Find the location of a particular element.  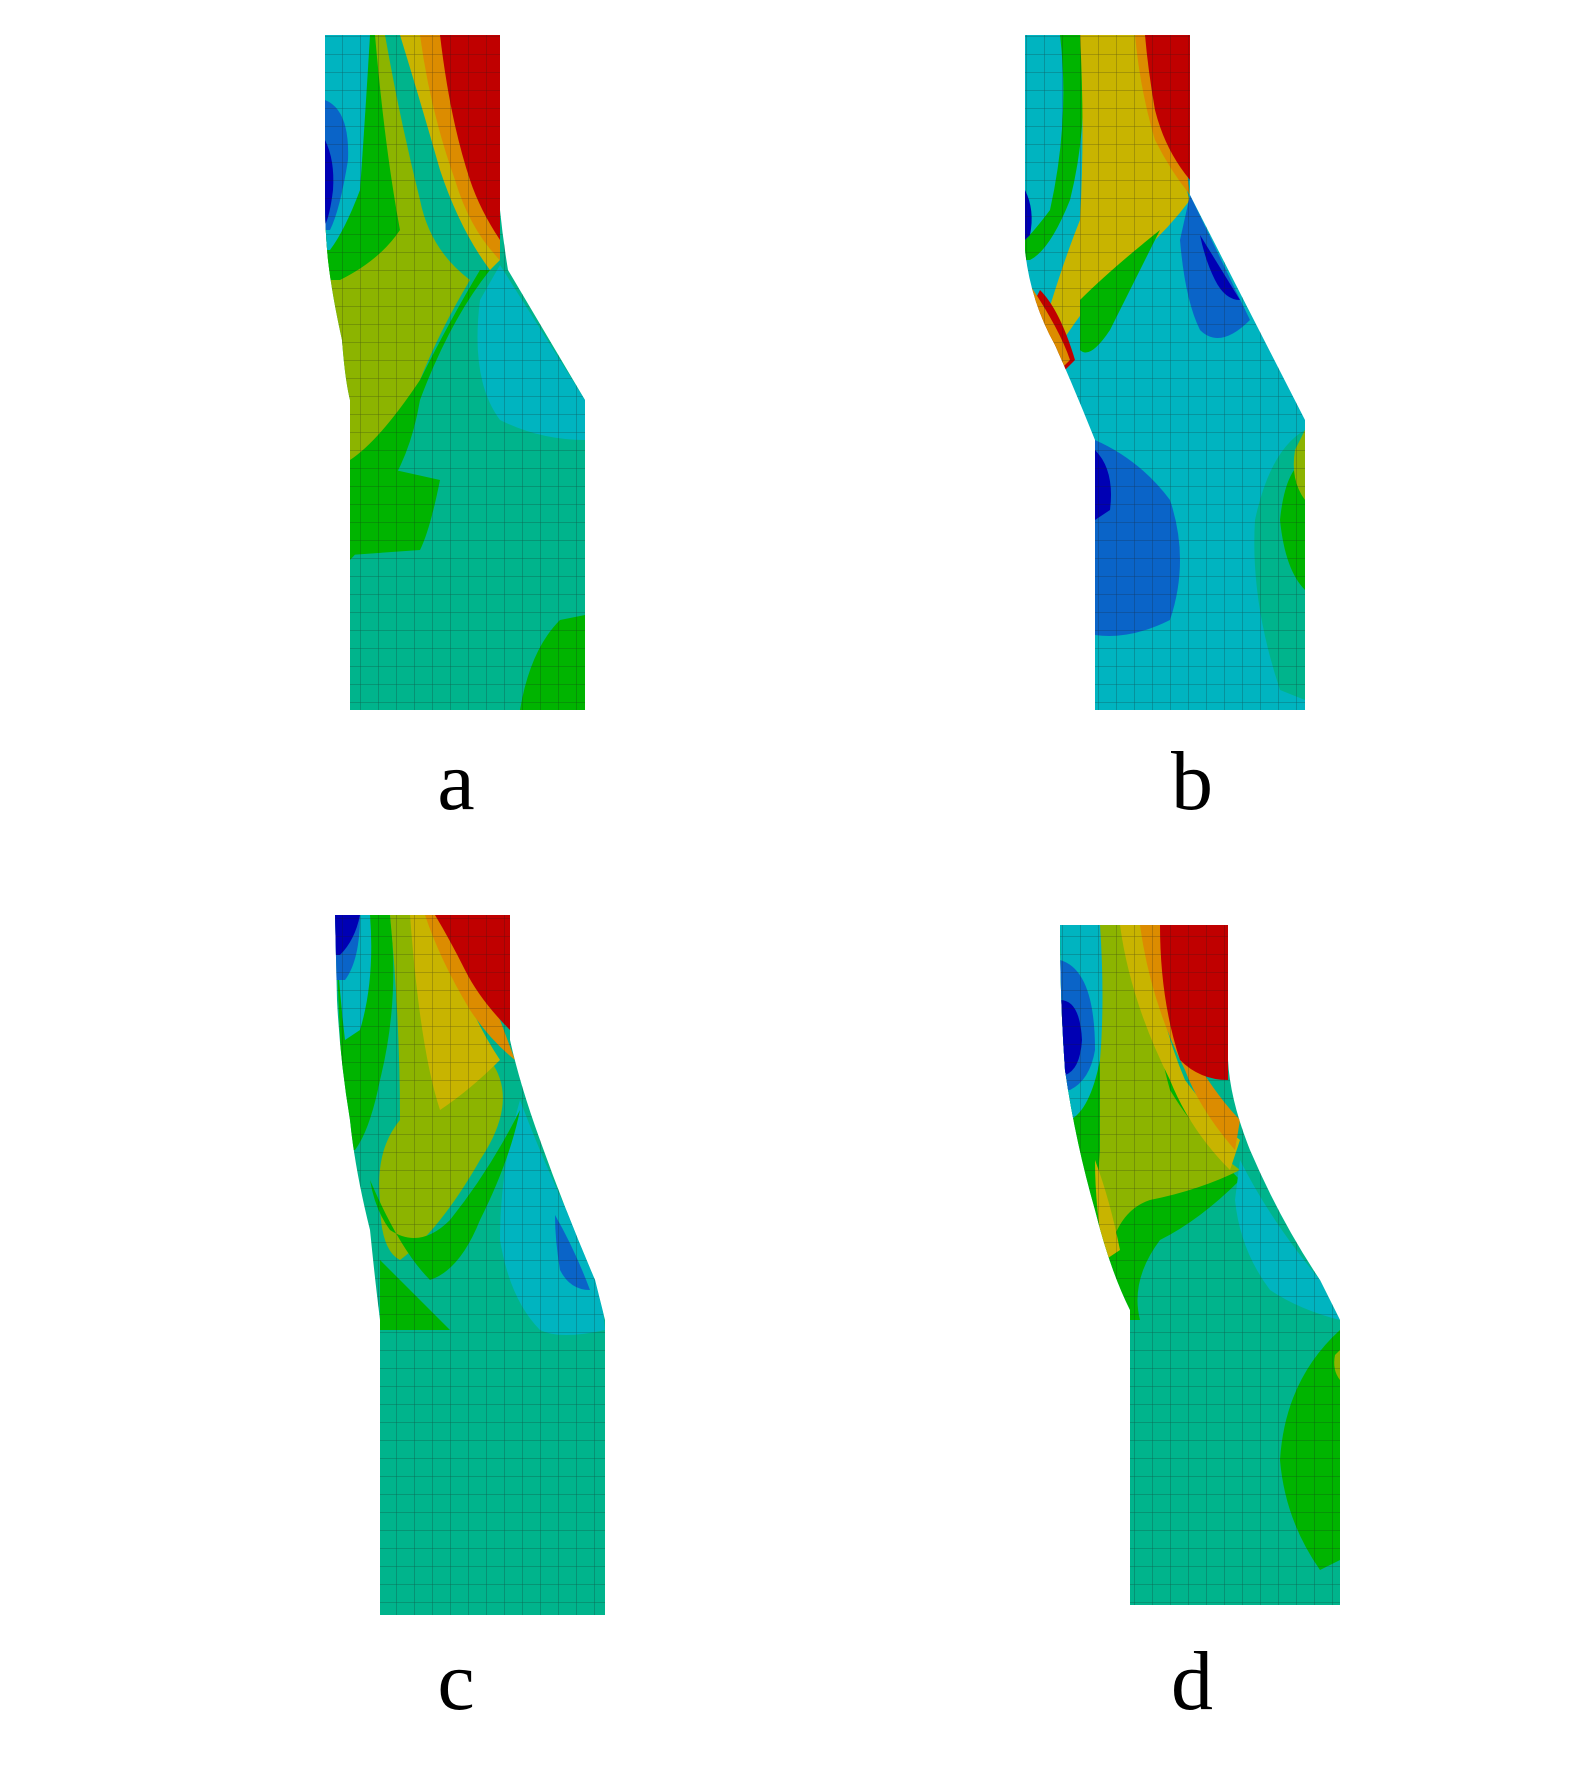

panel-label-b: b is located at coordinates (1192, 781).